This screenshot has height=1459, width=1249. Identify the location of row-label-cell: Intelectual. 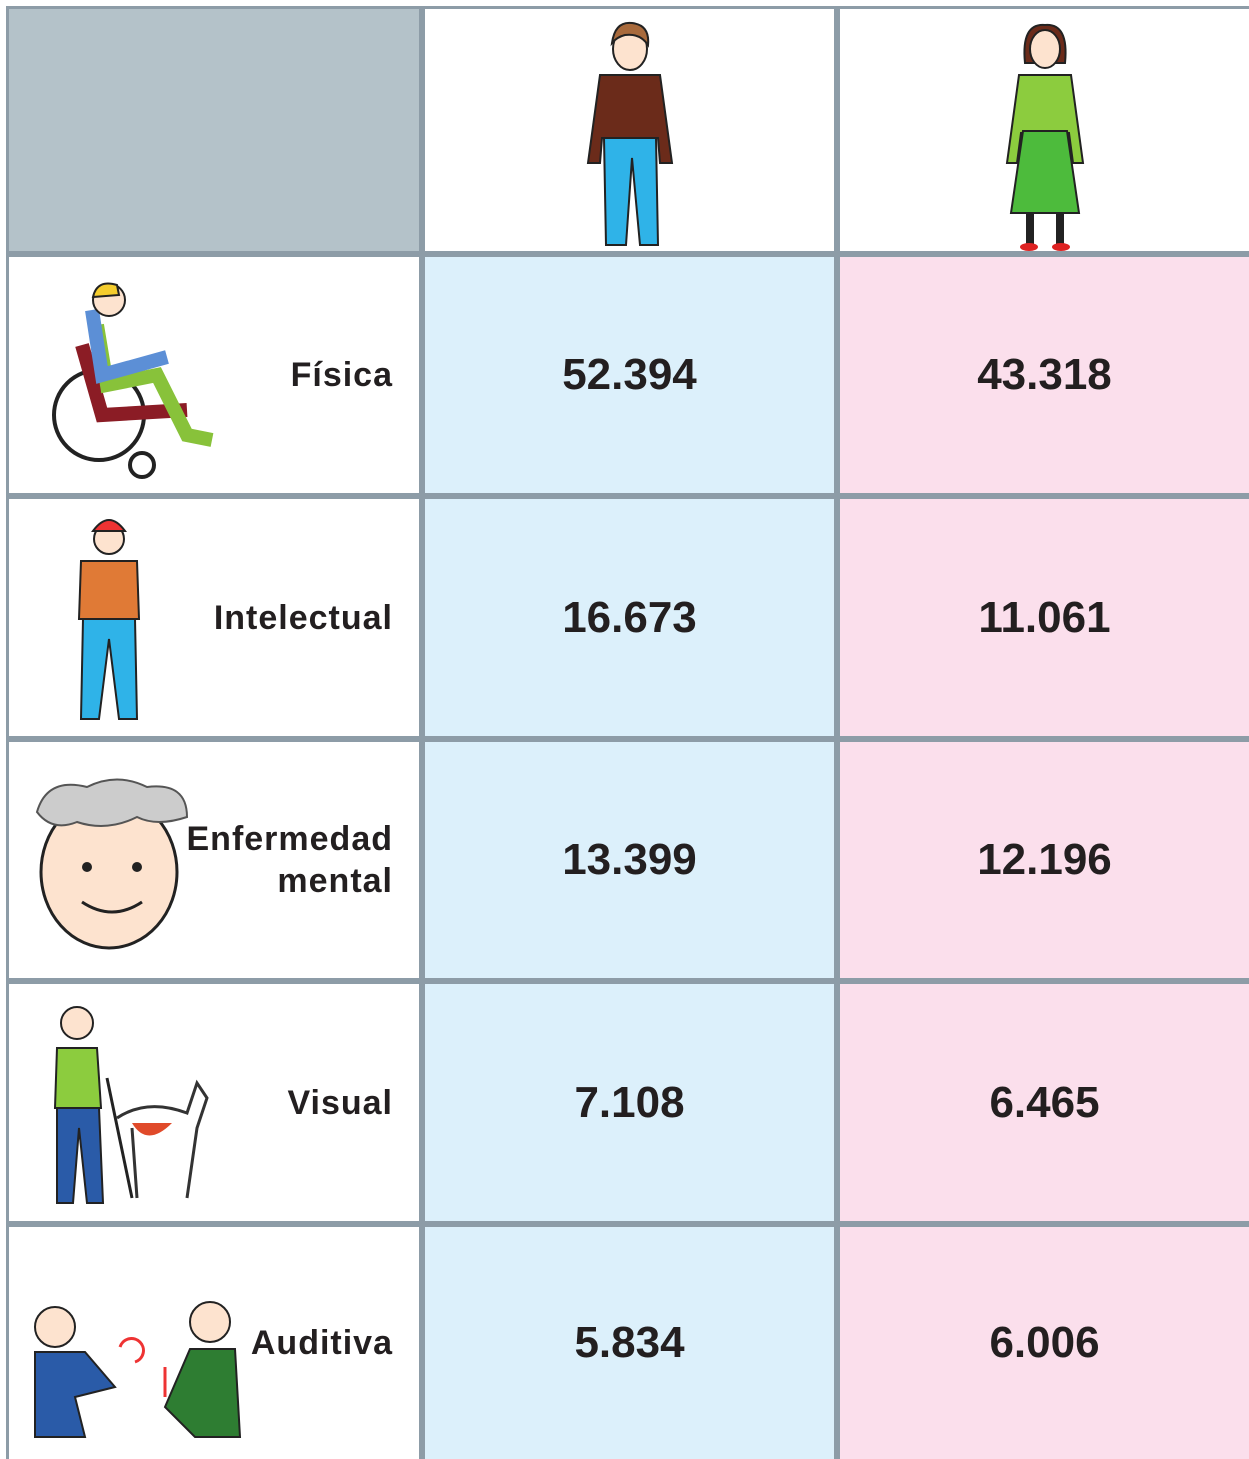
(214, 617).